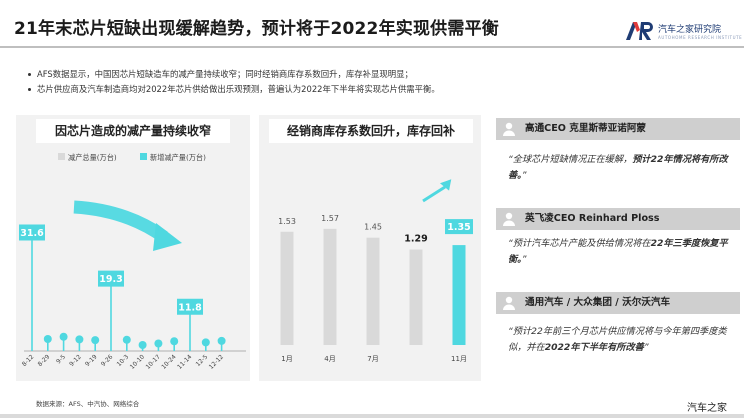  What do you see at coordinates (330, 218) in the screenshot?
I see `data-label: 1.57` at bounding box center [330, 218].